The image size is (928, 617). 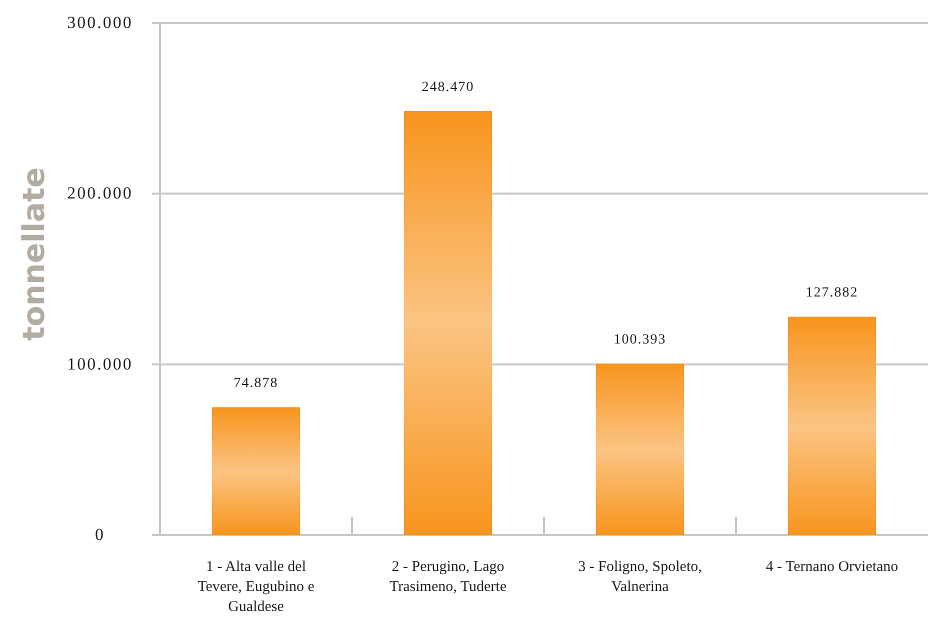 I want to click on x-tick-label: 2 - Perugino, Lago Trasimeno, Tuderte, so click(x=448, y=577).